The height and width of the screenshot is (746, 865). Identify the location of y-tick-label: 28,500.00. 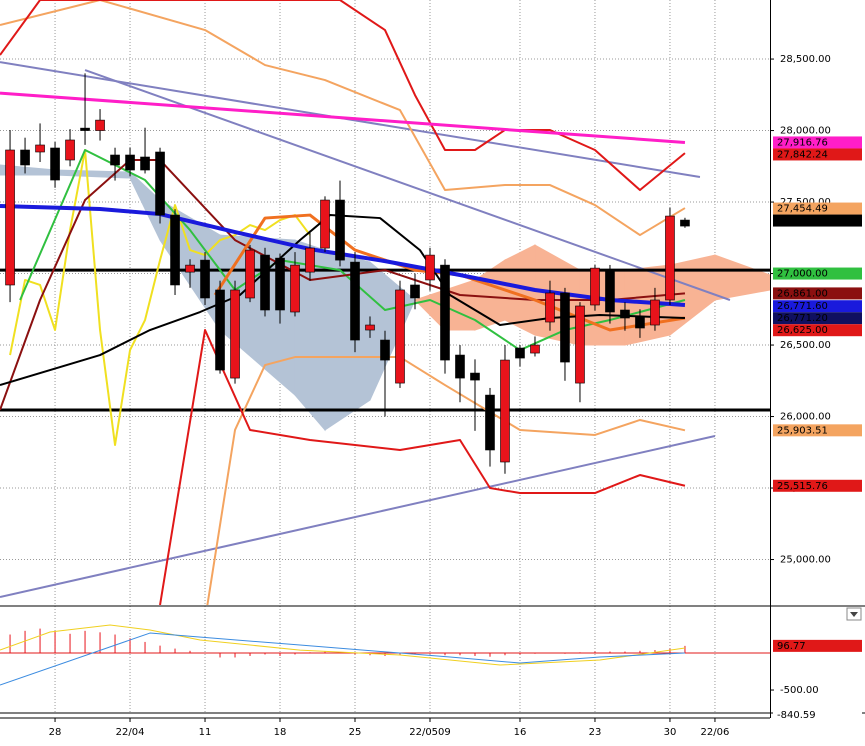
(805, 59).